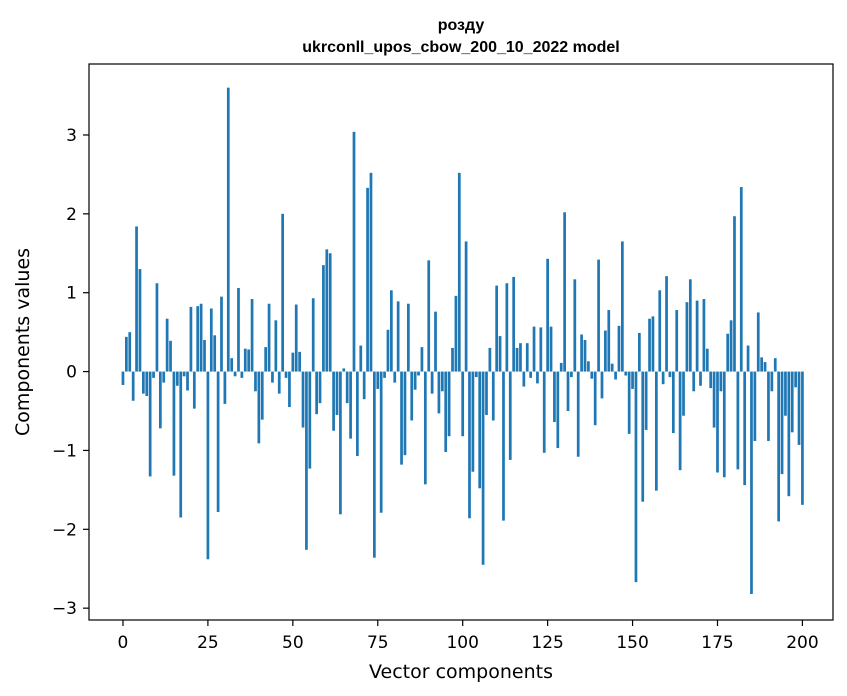 The image size is (847, 696). I want to click on y-tick-label: −1, so click(64, 451).